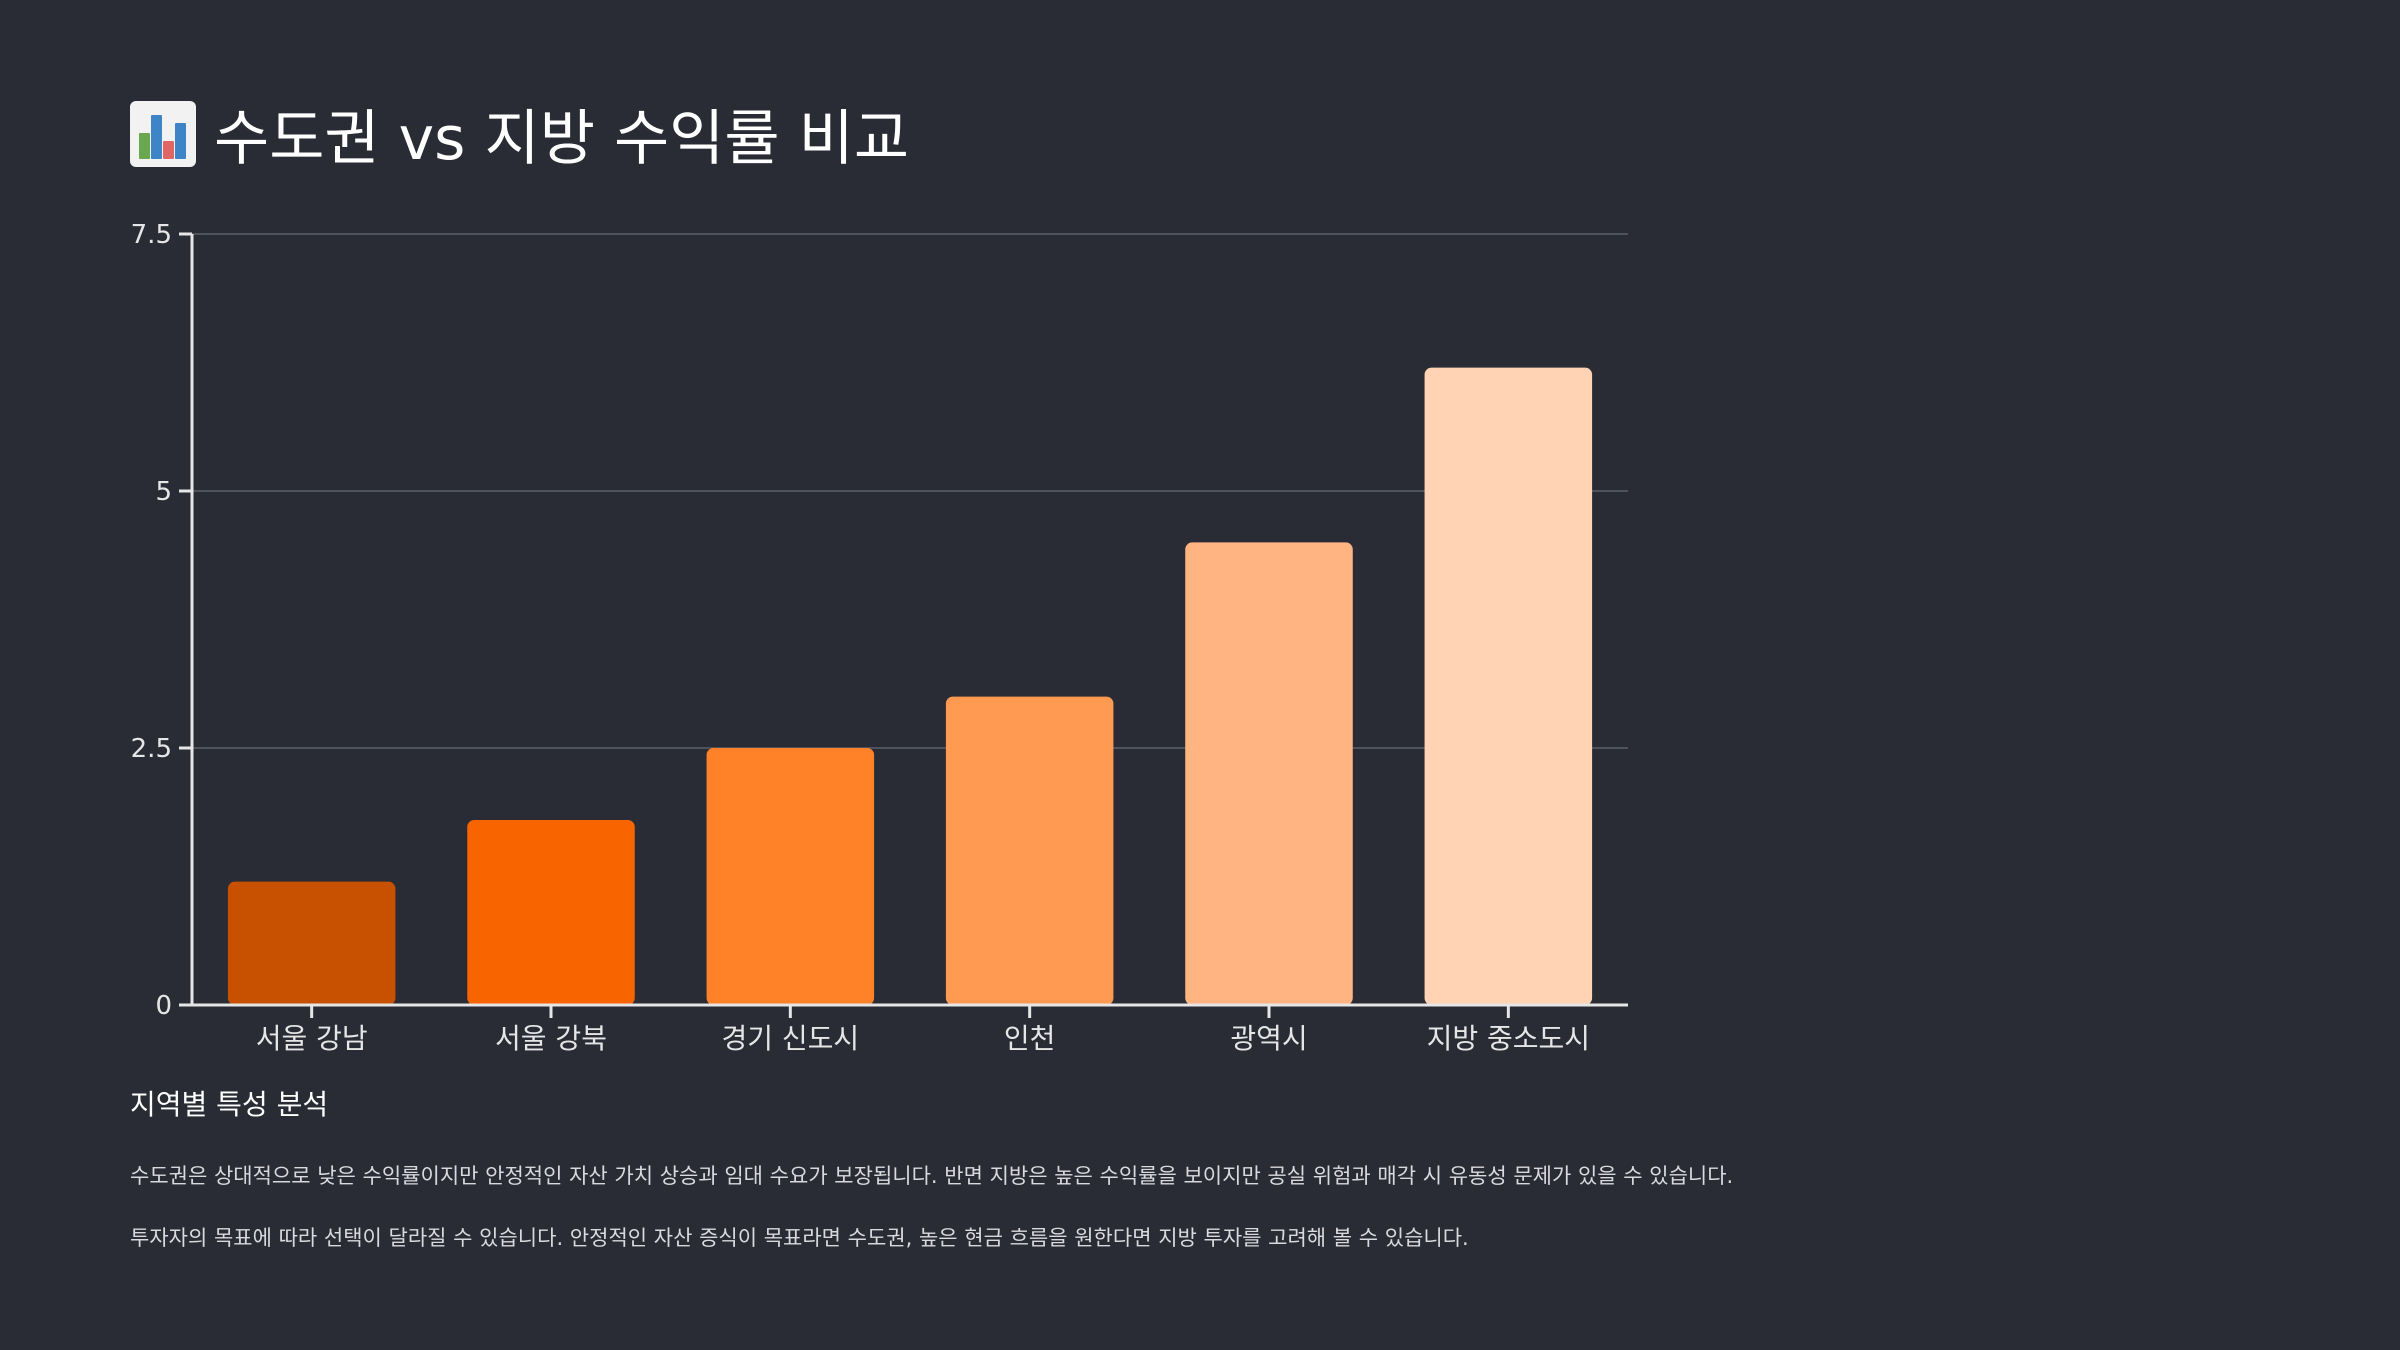  I want to click on page-title: 수도권 vs 지방 수익률 비교, so click(519, 133).